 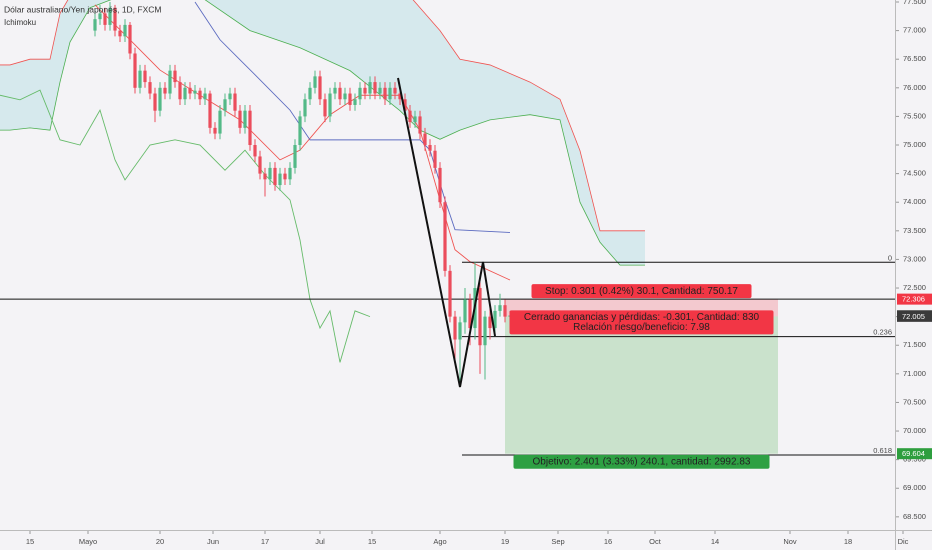 What do you see at coordinates (890, 257) in the screenshot?
I see `fib-label: 0` at bounding box center [890, 257].